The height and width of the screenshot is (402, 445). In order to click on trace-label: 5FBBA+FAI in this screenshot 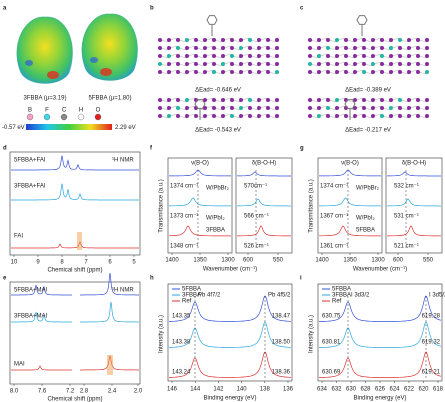, I will do `click(30, 161)`.